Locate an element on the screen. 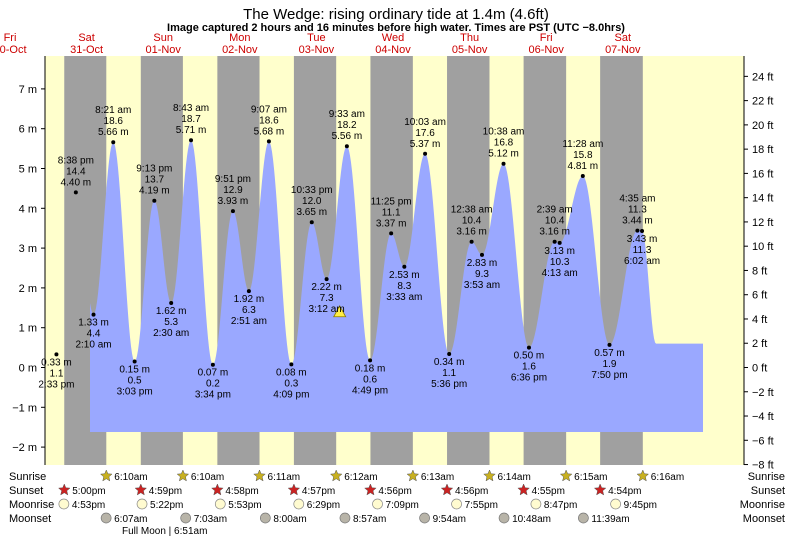 The width and height of the screenshot is (793, 539). tide-extreme-feet: 9.3 is located at coordinates (482, 274).